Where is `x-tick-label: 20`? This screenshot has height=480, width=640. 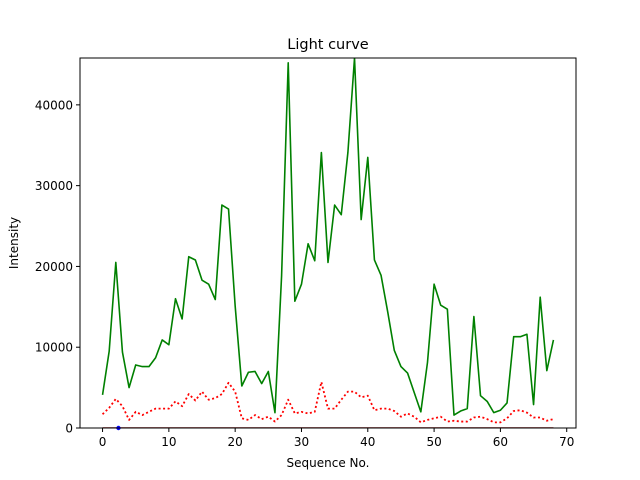
x-tick-label: 20 is located at coordinates (235, 442).